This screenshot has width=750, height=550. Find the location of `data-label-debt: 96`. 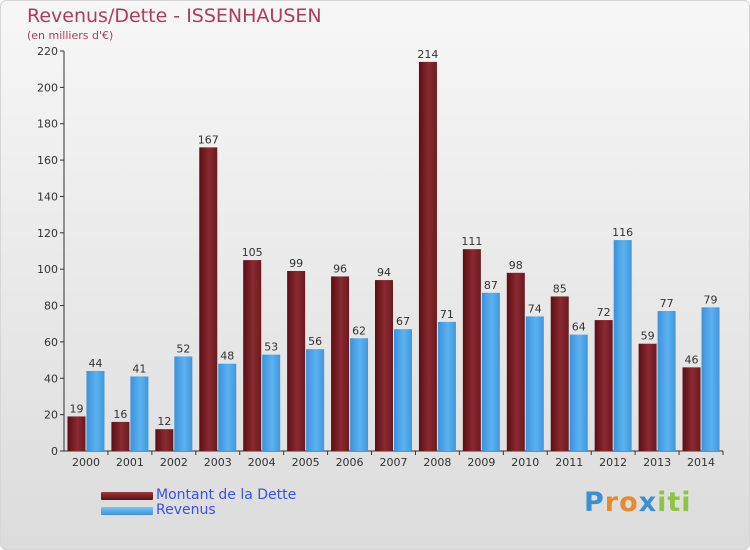

data-label-debt: 96 is located at coordinates (340, 268).